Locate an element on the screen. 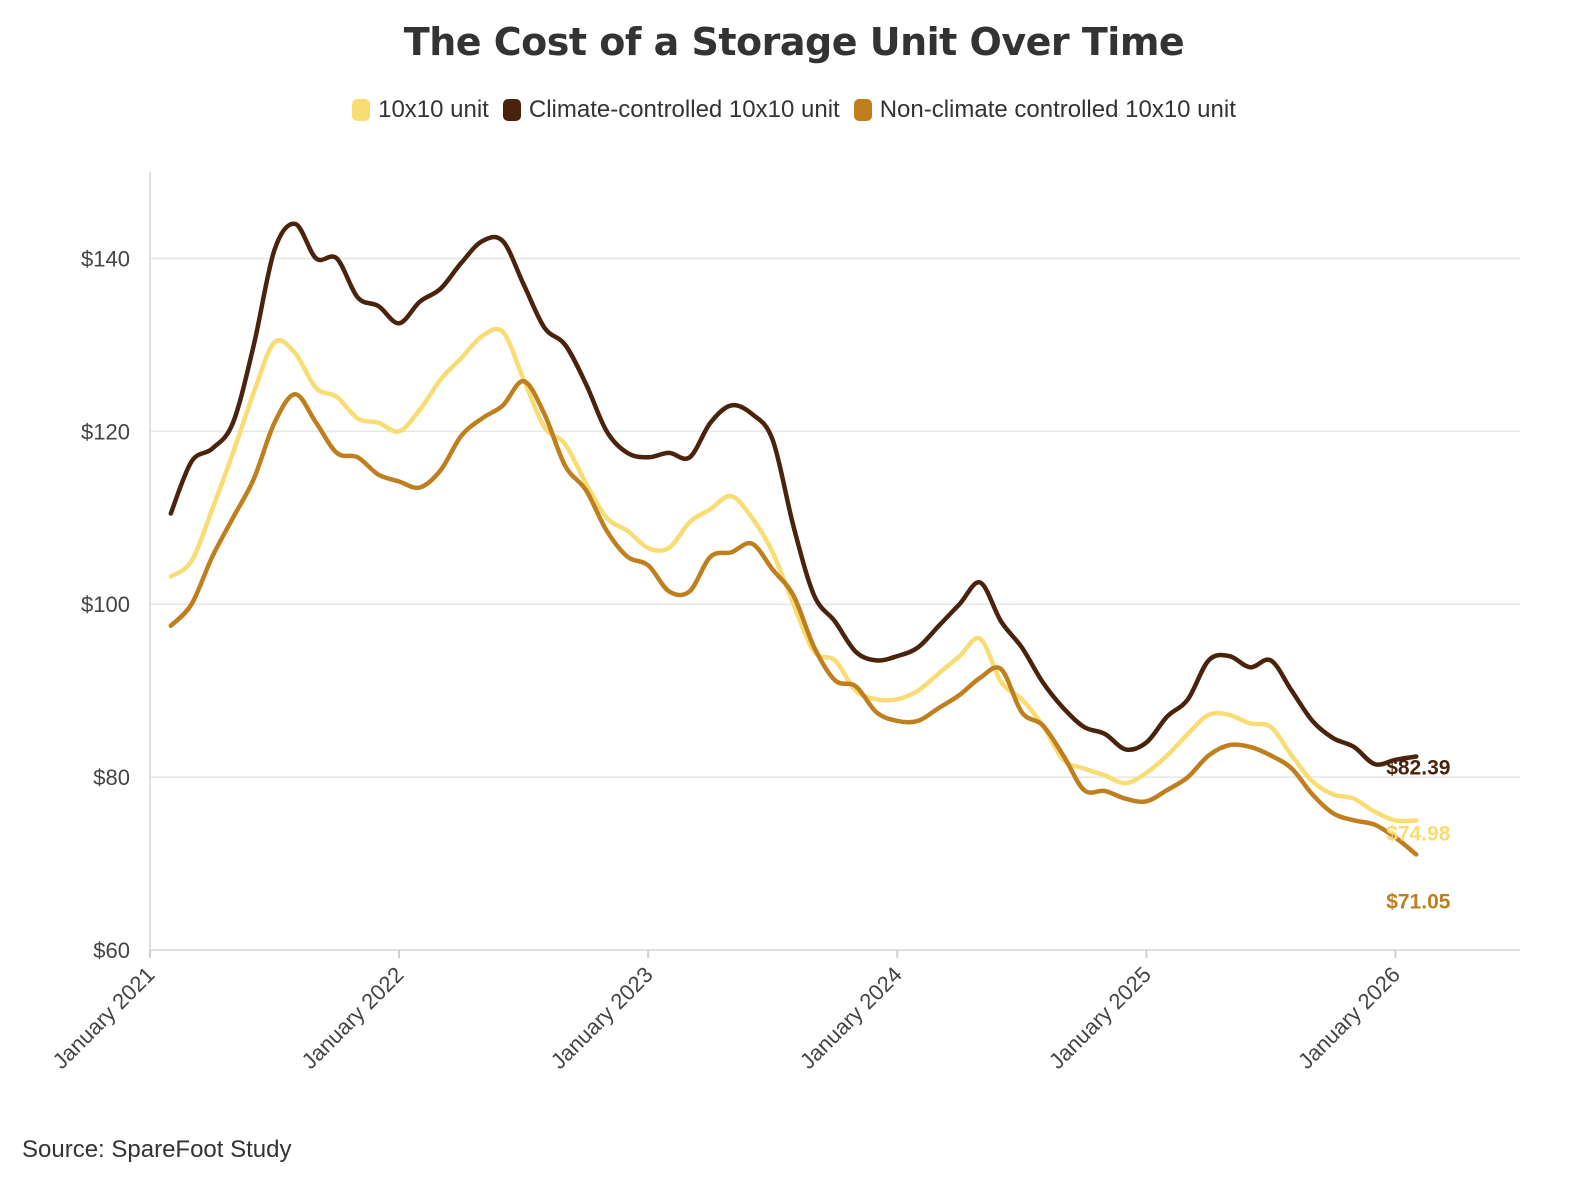 Image resolution: width=1588 pixels, height=1204 pixels. y-tick-label: $100 is located at coordinates (105, 604).